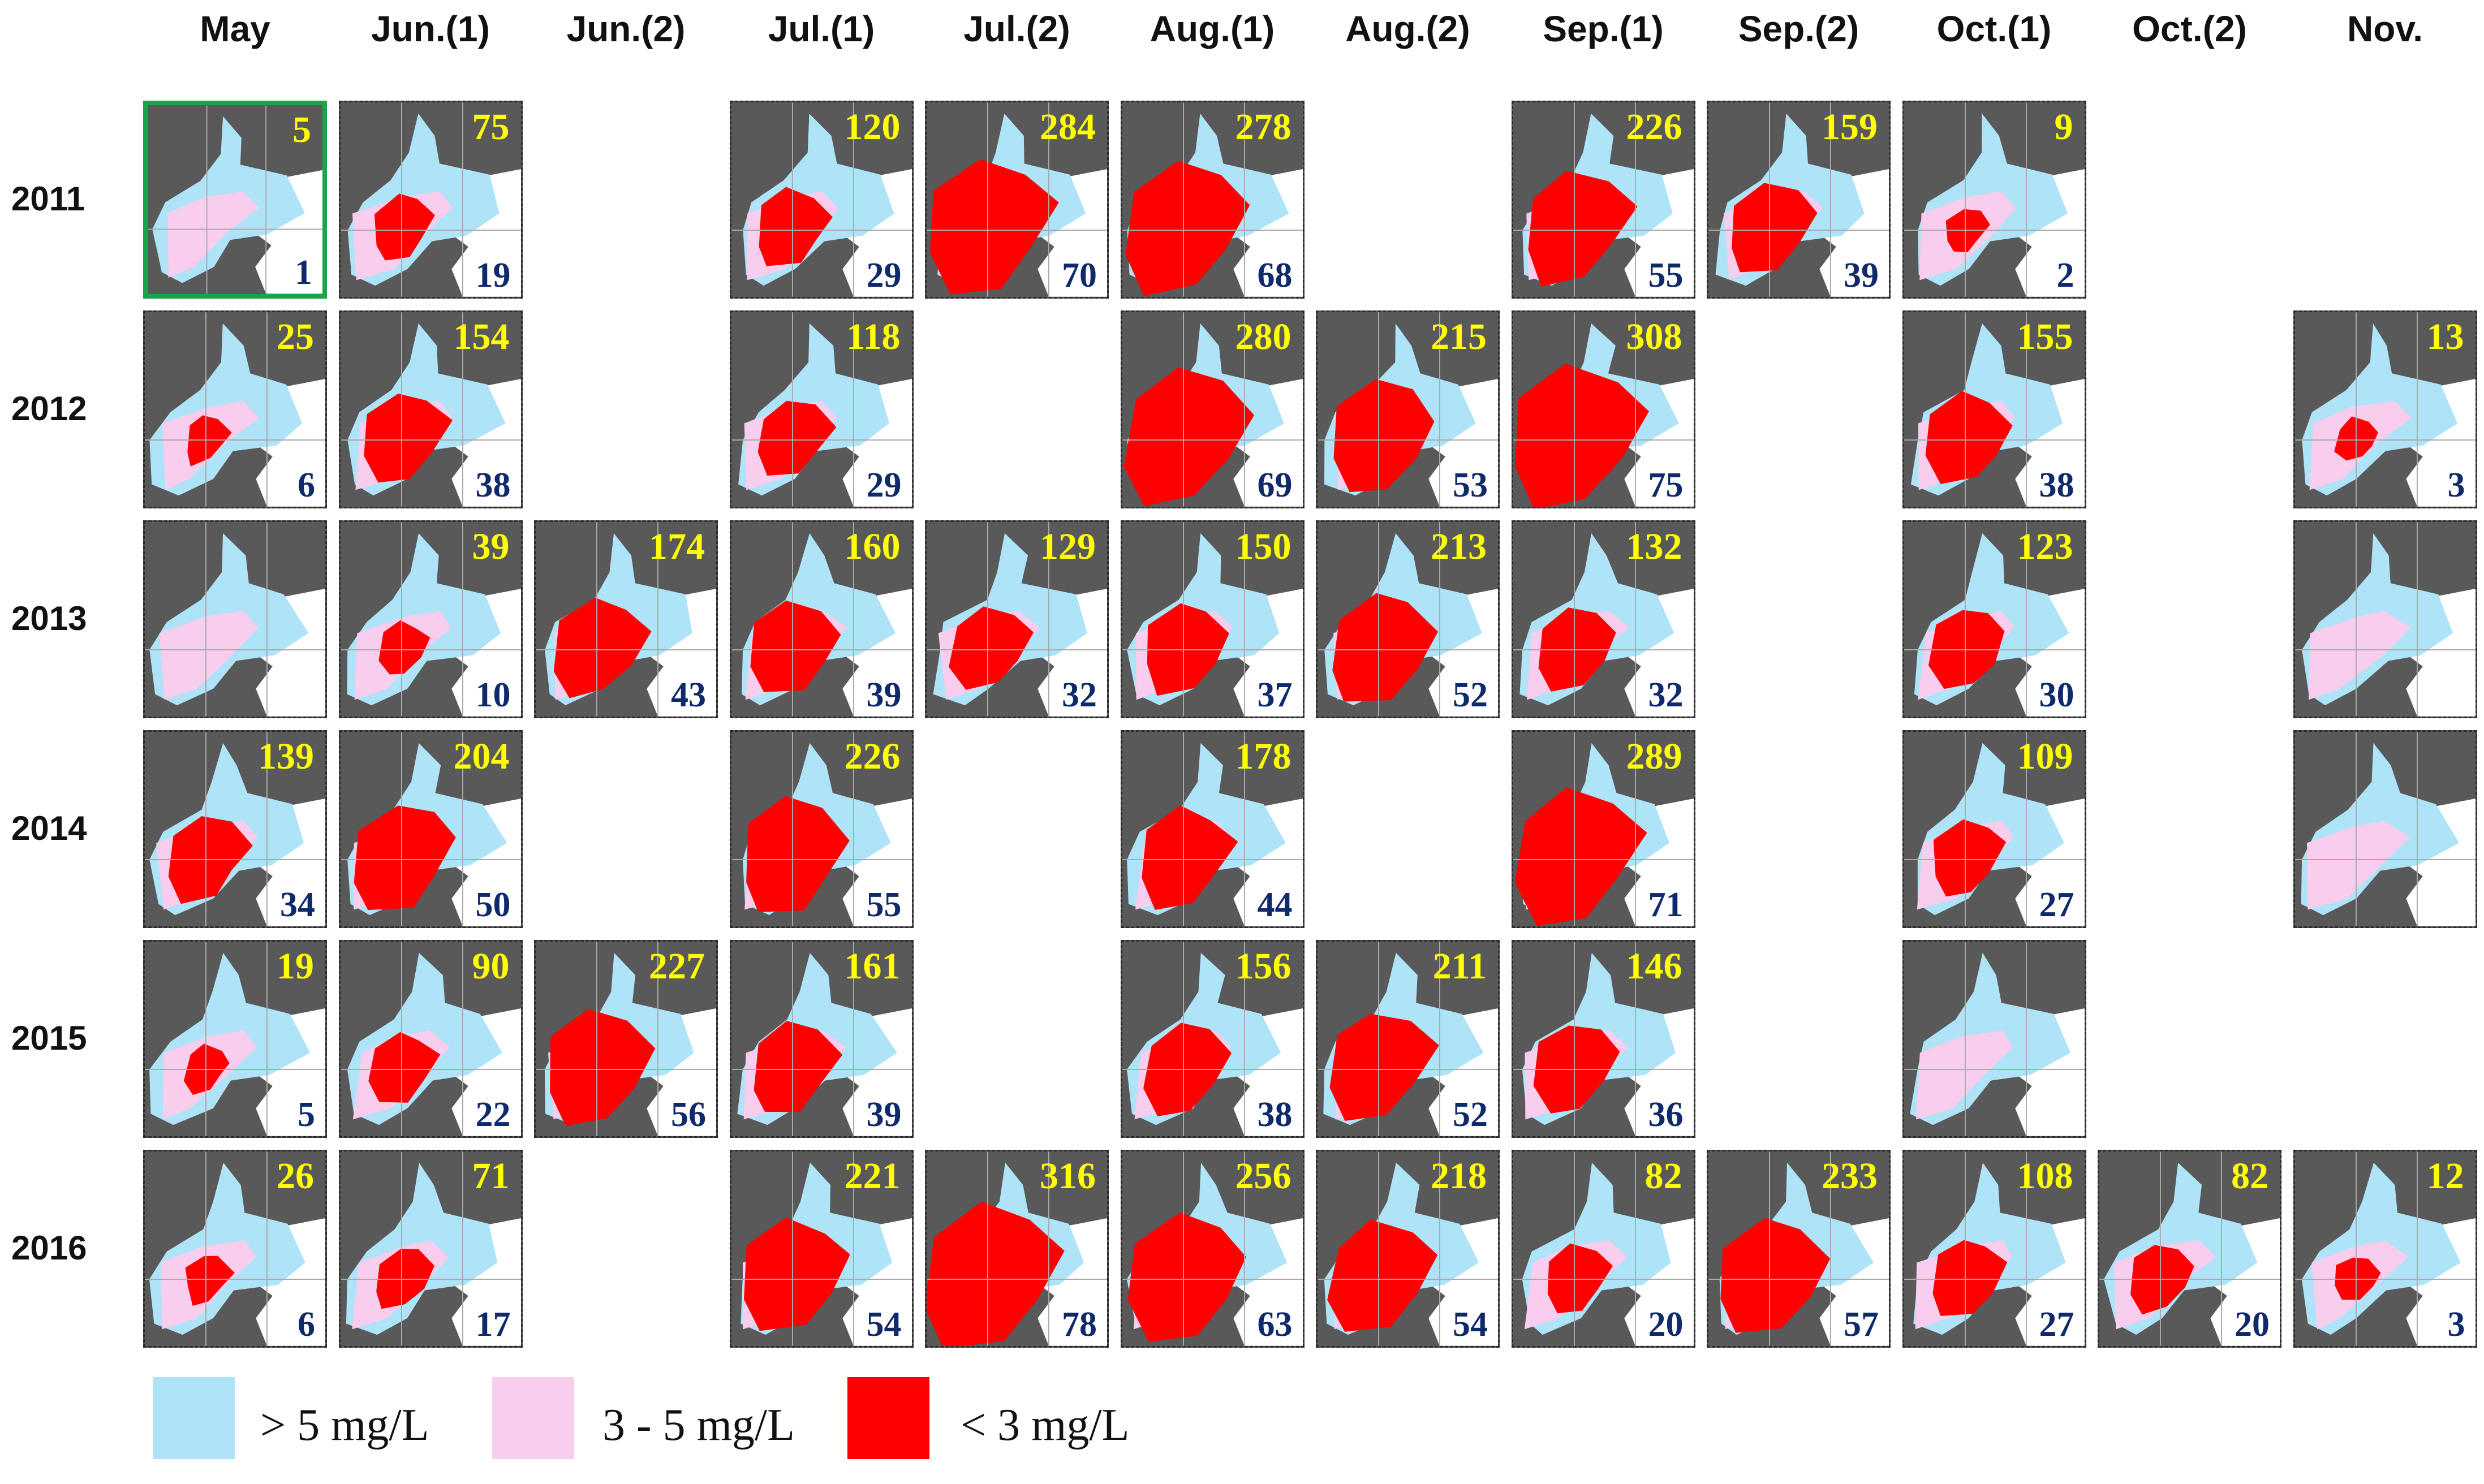 The width and height of the screenshot is (2484, 1484). I want to click on map-cell: 109 27, so click(1994, 829).